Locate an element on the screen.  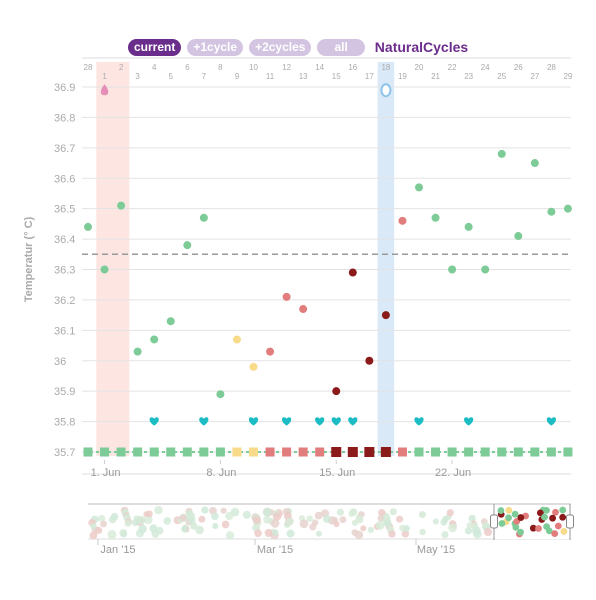
y-tick-label: 35.7 is located at coordinates (64, 453).